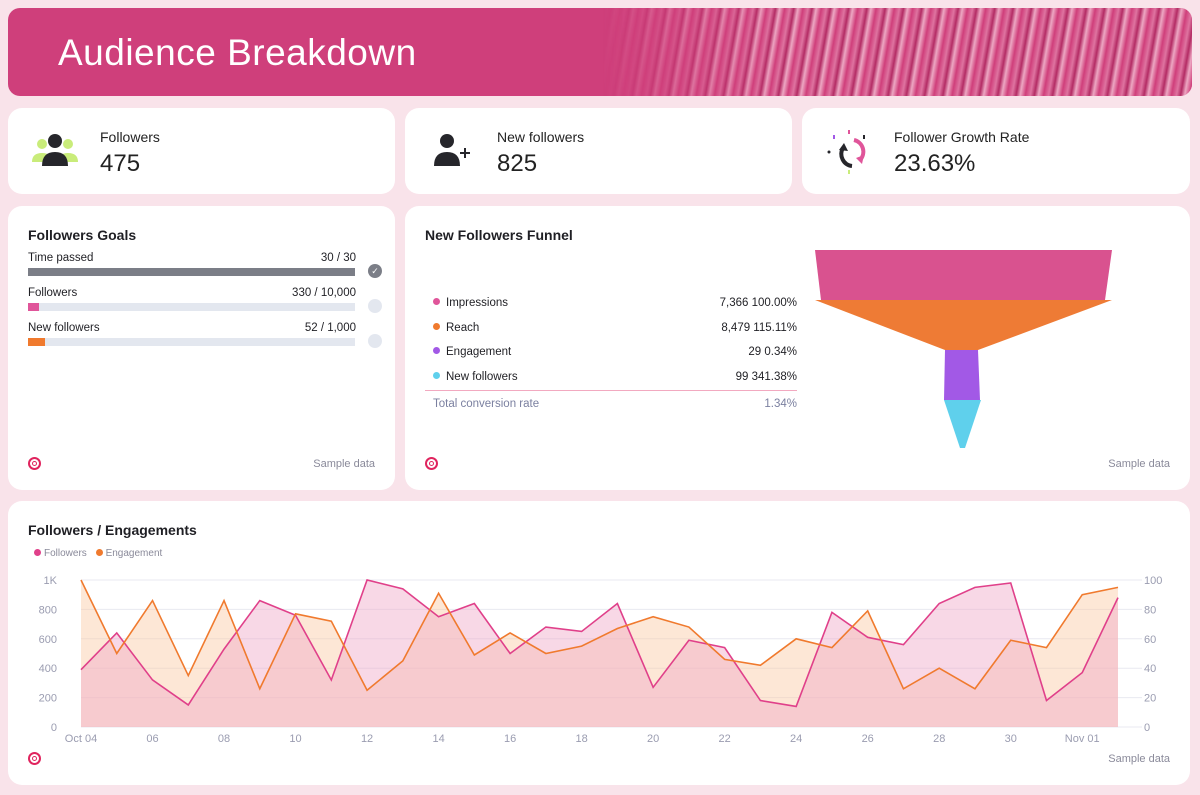  What do you see at coordinates (99, 552) in the screenshot?
I see `legend-dot-engagement` at bounding box center [99, 552].